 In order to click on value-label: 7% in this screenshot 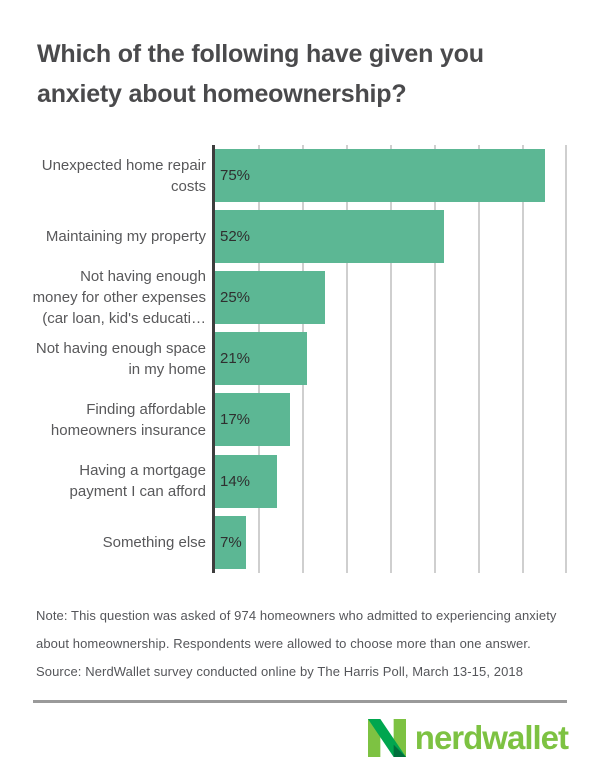, I will do `click(231, 542)`.